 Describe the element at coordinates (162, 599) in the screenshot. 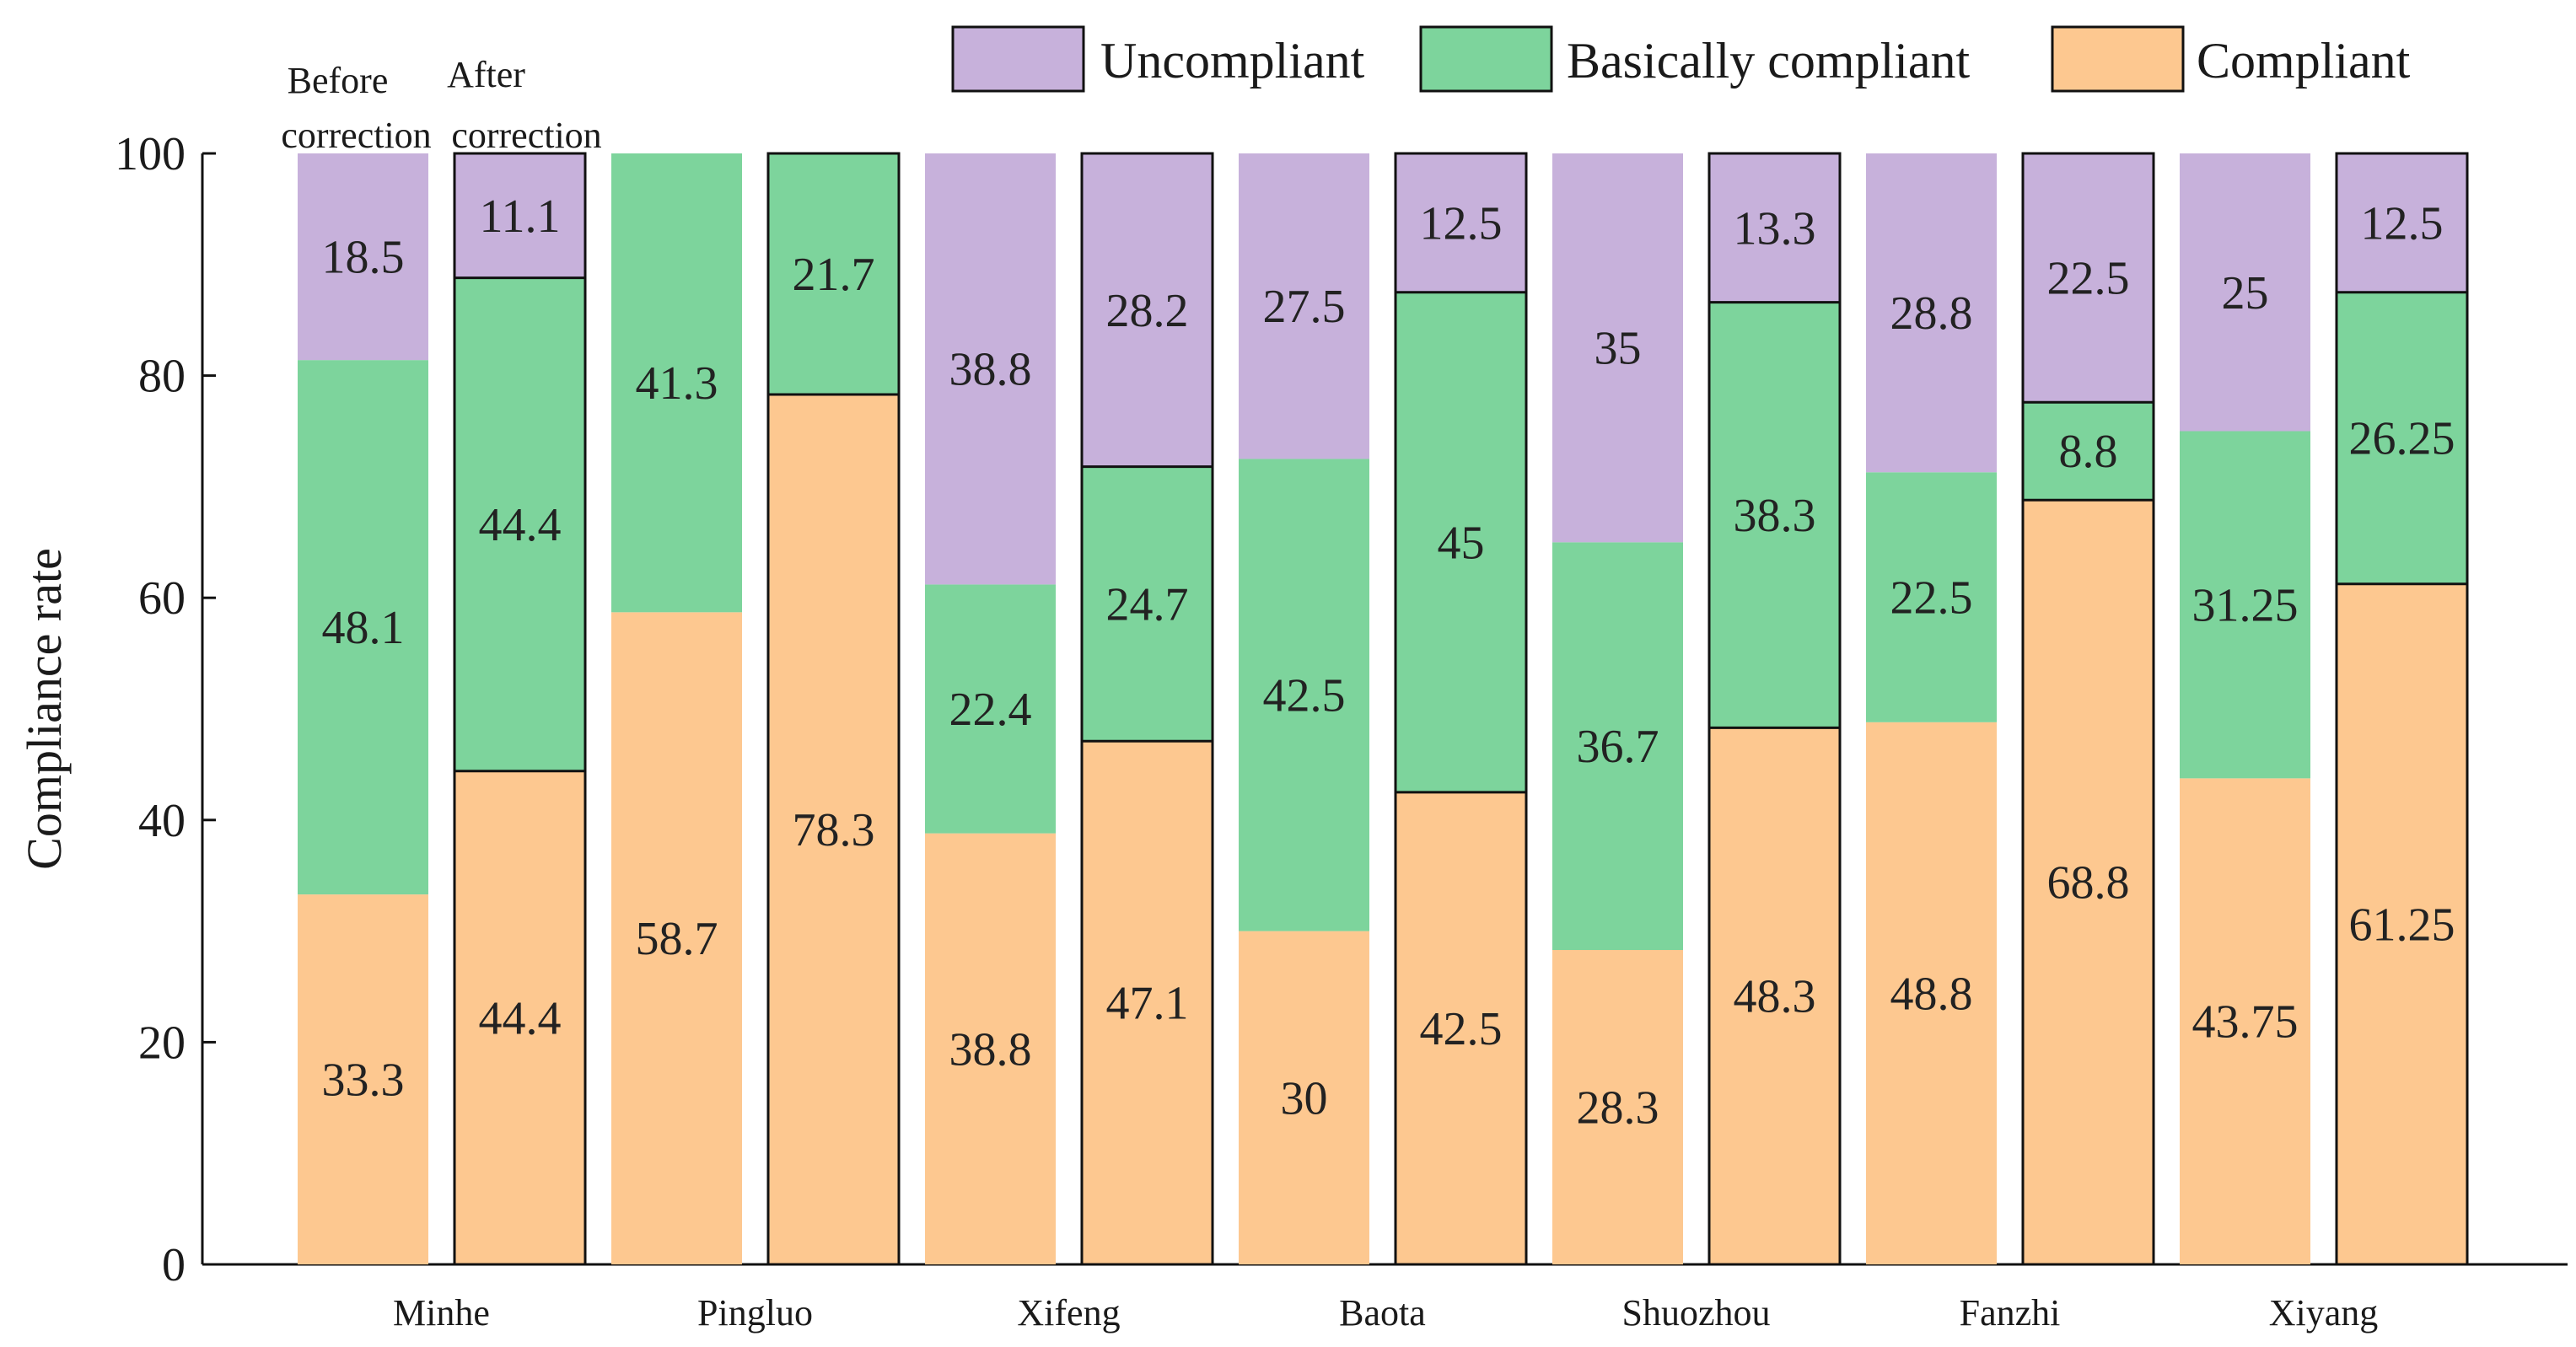

I see `y-tick-label: 60` at that location.